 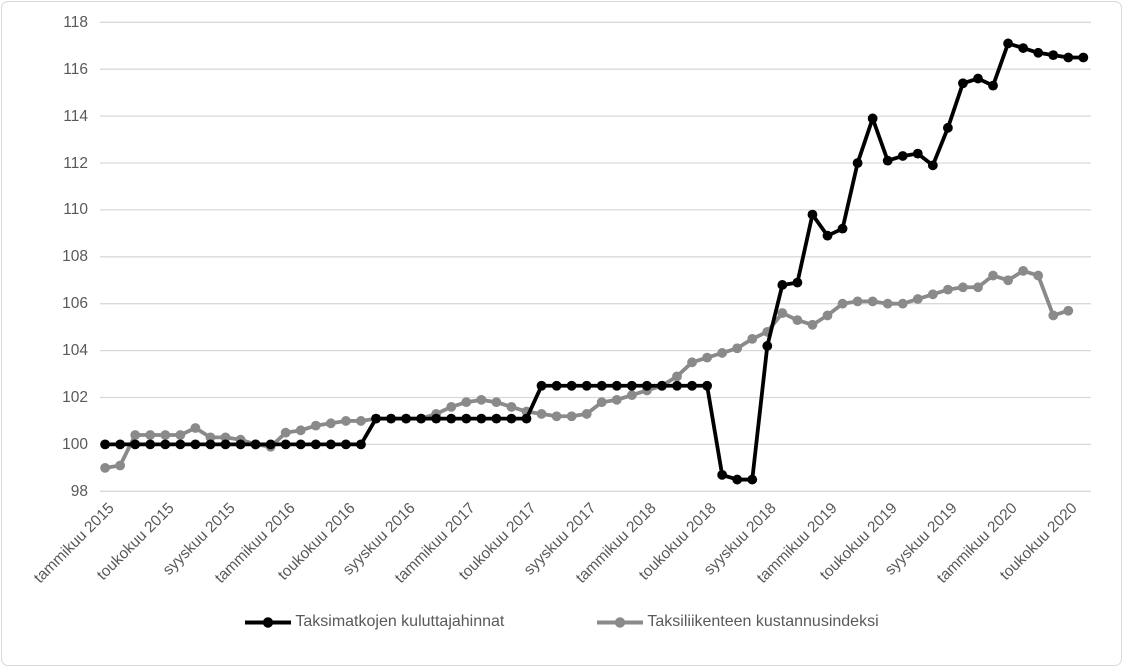 I want to click on y-tick-label: 108, so click(x=75, y=257).